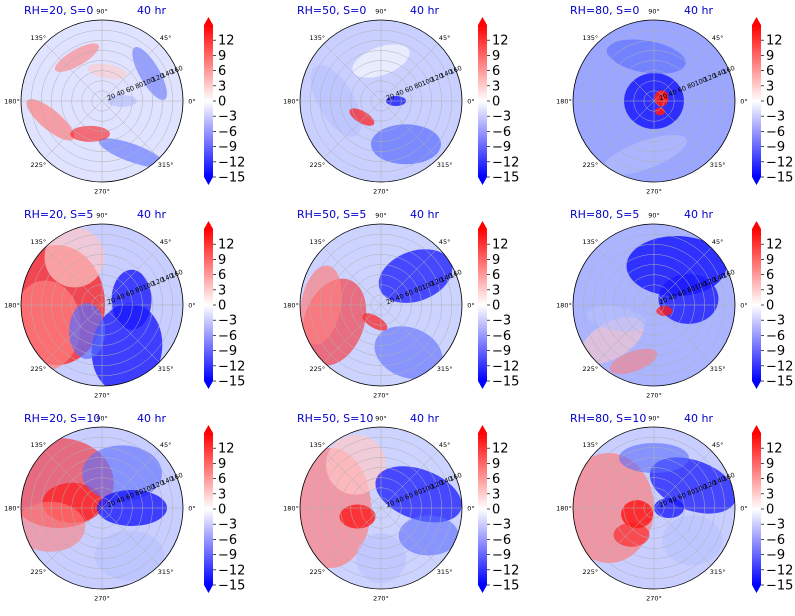 The height and width of the screenshot is (616, 795). I want to click on colorbar-tick-label: 12, so click(500, 245).